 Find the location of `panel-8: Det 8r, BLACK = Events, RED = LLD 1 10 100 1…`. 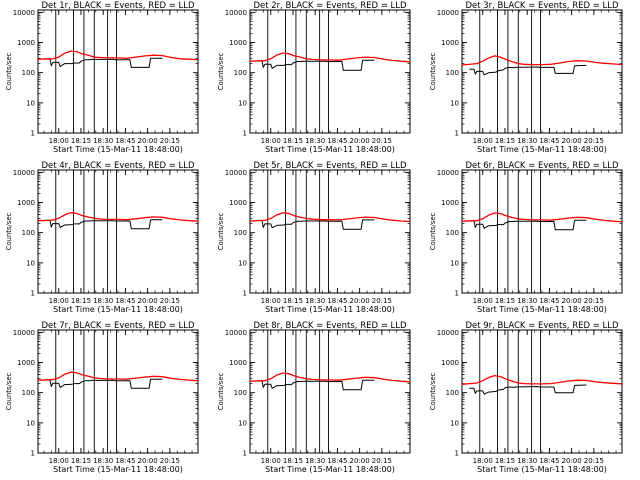

panel-8: Det 8r, BLACK = Events, RED = LLD 1 10 100 1… is located at coordinates (314, 397).